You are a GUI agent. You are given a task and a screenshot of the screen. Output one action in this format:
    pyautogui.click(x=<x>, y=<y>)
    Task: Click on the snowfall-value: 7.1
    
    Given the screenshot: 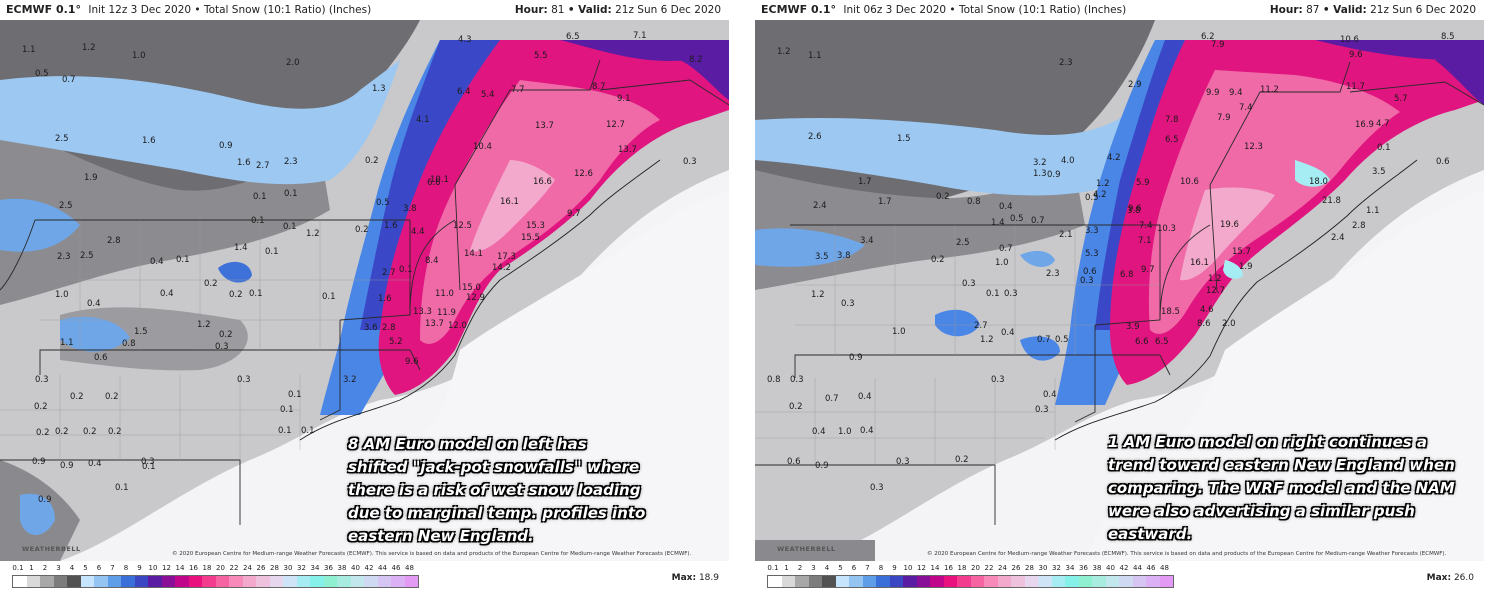 What is the action you would take?
    pyautogui.click(x=1145, y=241)
    